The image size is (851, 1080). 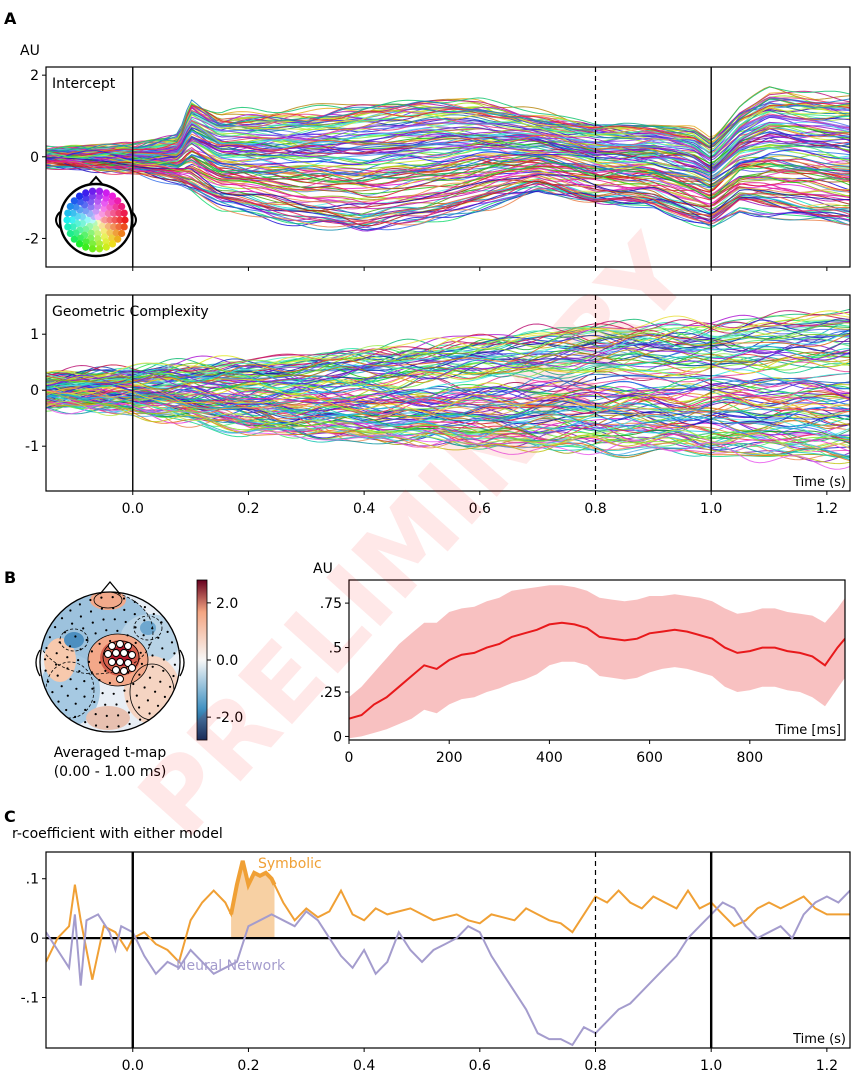 I want to click on sensor-color-legend, so click(x=96, y=216).